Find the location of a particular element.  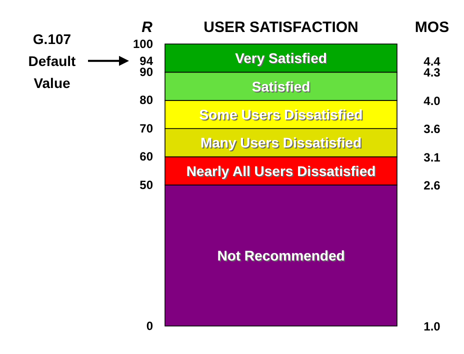

y-tick-label: 94 is located at coordinates (147, 61).